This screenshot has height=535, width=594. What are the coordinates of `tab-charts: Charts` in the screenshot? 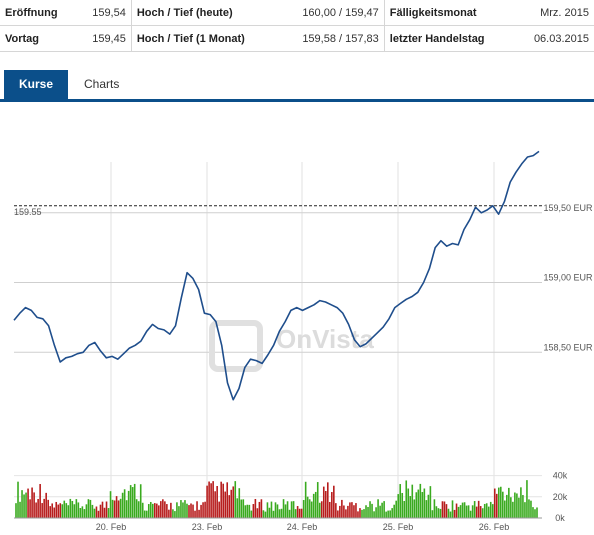 It's located at (102, 84).